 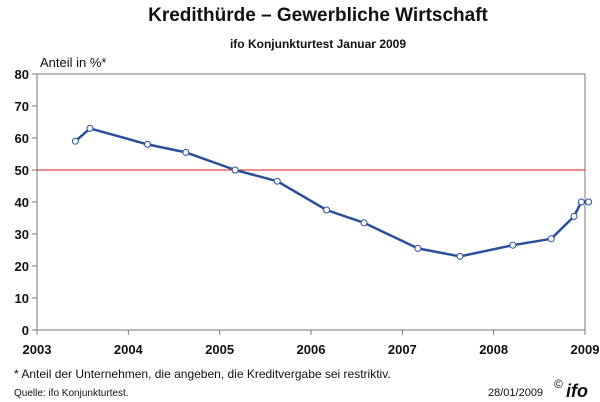 I want to click on copyright-symbol: ©, so click(x=558, y=384).